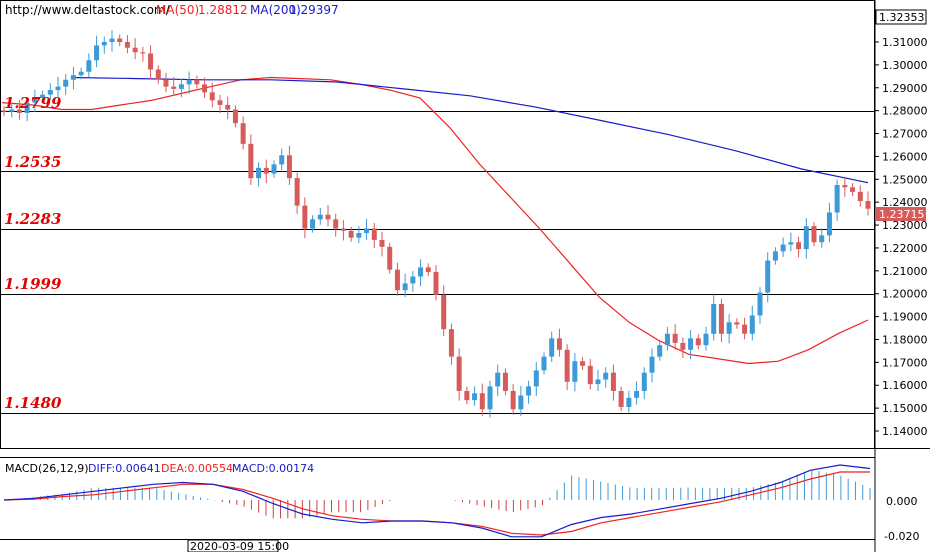 The width and height of the screenshot is (930, 552). I want to click on y-tick-label: 1.28000, so click(905, 111).